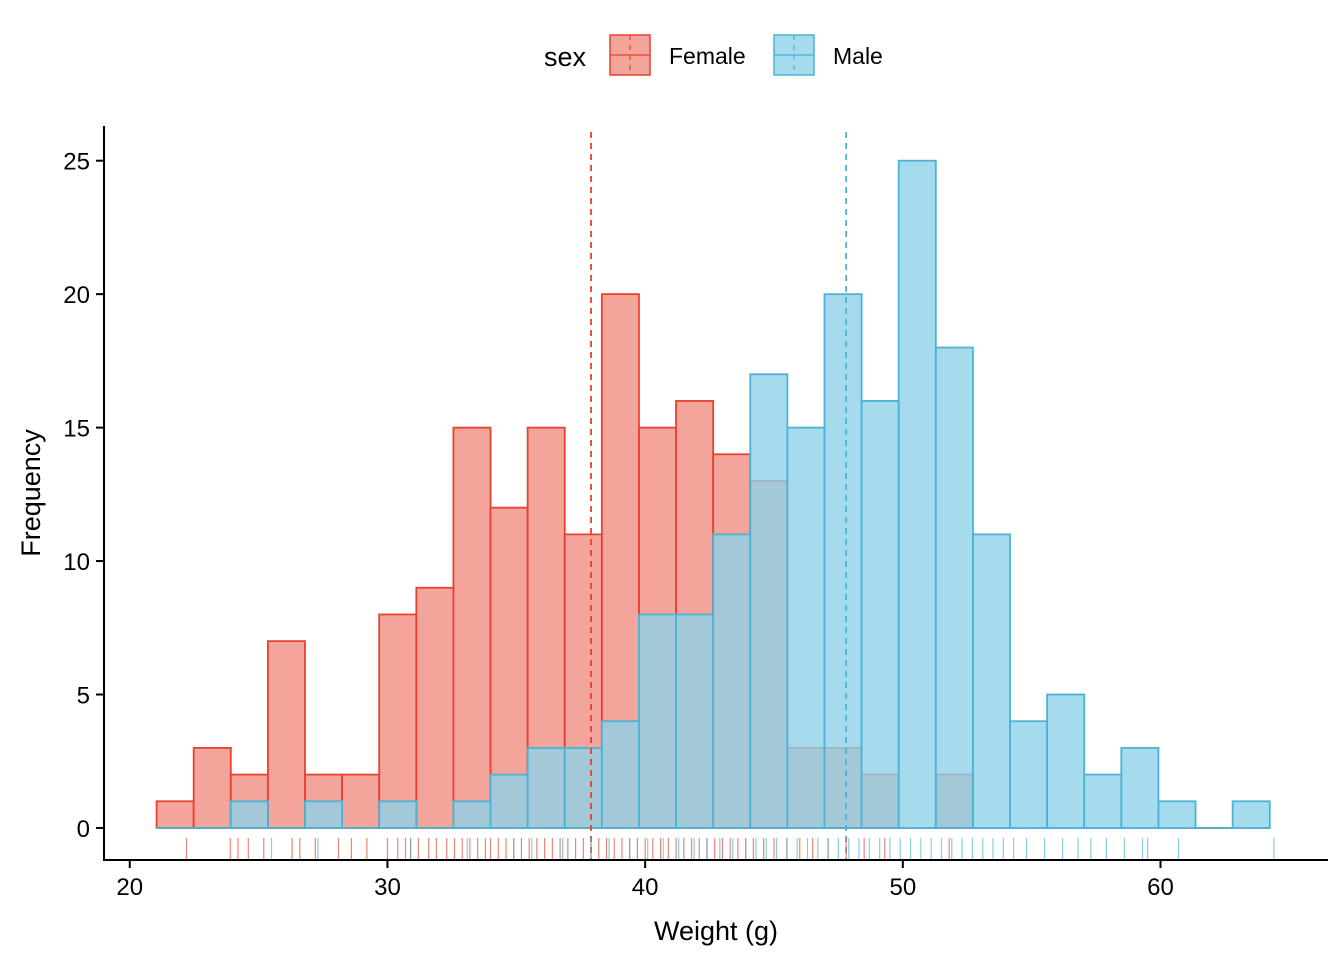 This screenshot has height=960, width=1344. Describe the element at coordinates (565, 57) in the screenshot. I see `legend-title: sex` at that location.